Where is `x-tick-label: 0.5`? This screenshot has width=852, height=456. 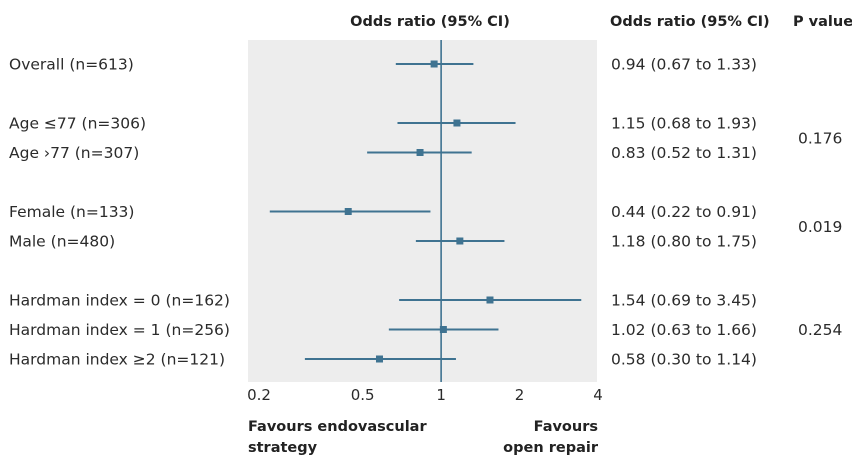 x-tick-label: 0.5 is located at coordinates (363, 395).